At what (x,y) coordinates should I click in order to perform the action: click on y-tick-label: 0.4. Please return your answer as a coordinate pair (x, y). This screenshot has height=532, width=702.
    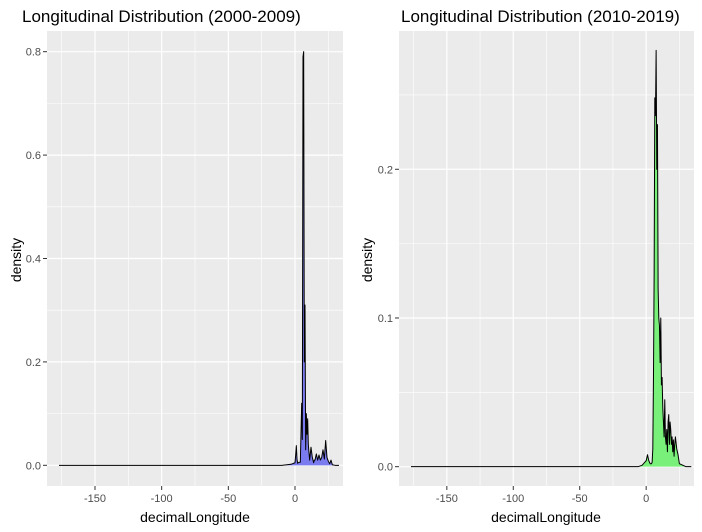
    Looking at the image, I should click on (33, 260).